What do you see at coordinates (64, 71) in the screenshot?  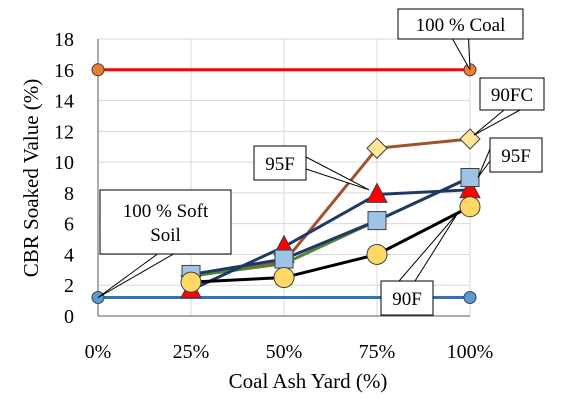 I see `y-tick-label-8: 16` at bounding box center [64, 71].